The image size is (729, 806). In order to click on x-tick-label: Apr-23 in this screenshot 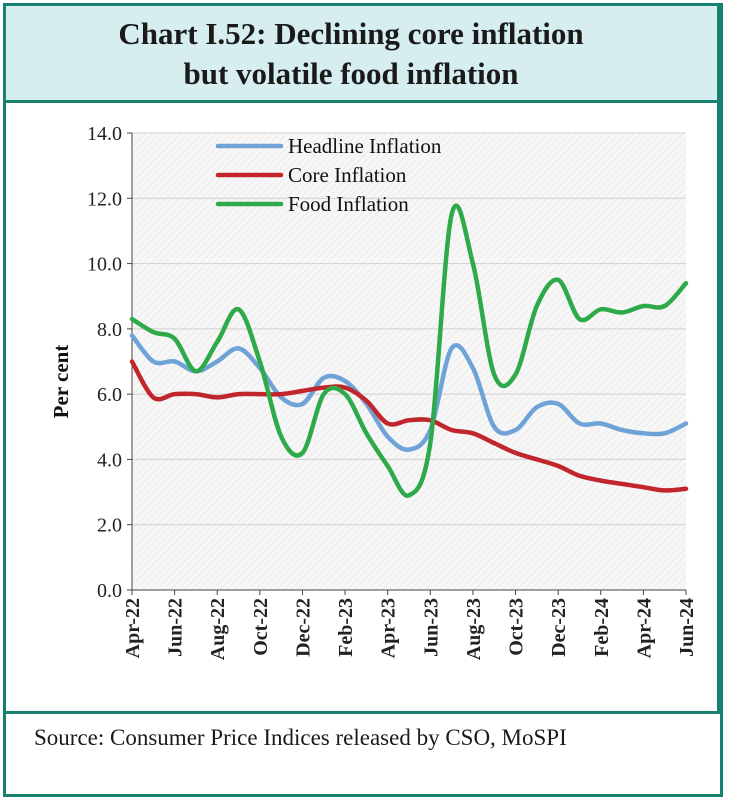, I will do `click(389, 628)`.